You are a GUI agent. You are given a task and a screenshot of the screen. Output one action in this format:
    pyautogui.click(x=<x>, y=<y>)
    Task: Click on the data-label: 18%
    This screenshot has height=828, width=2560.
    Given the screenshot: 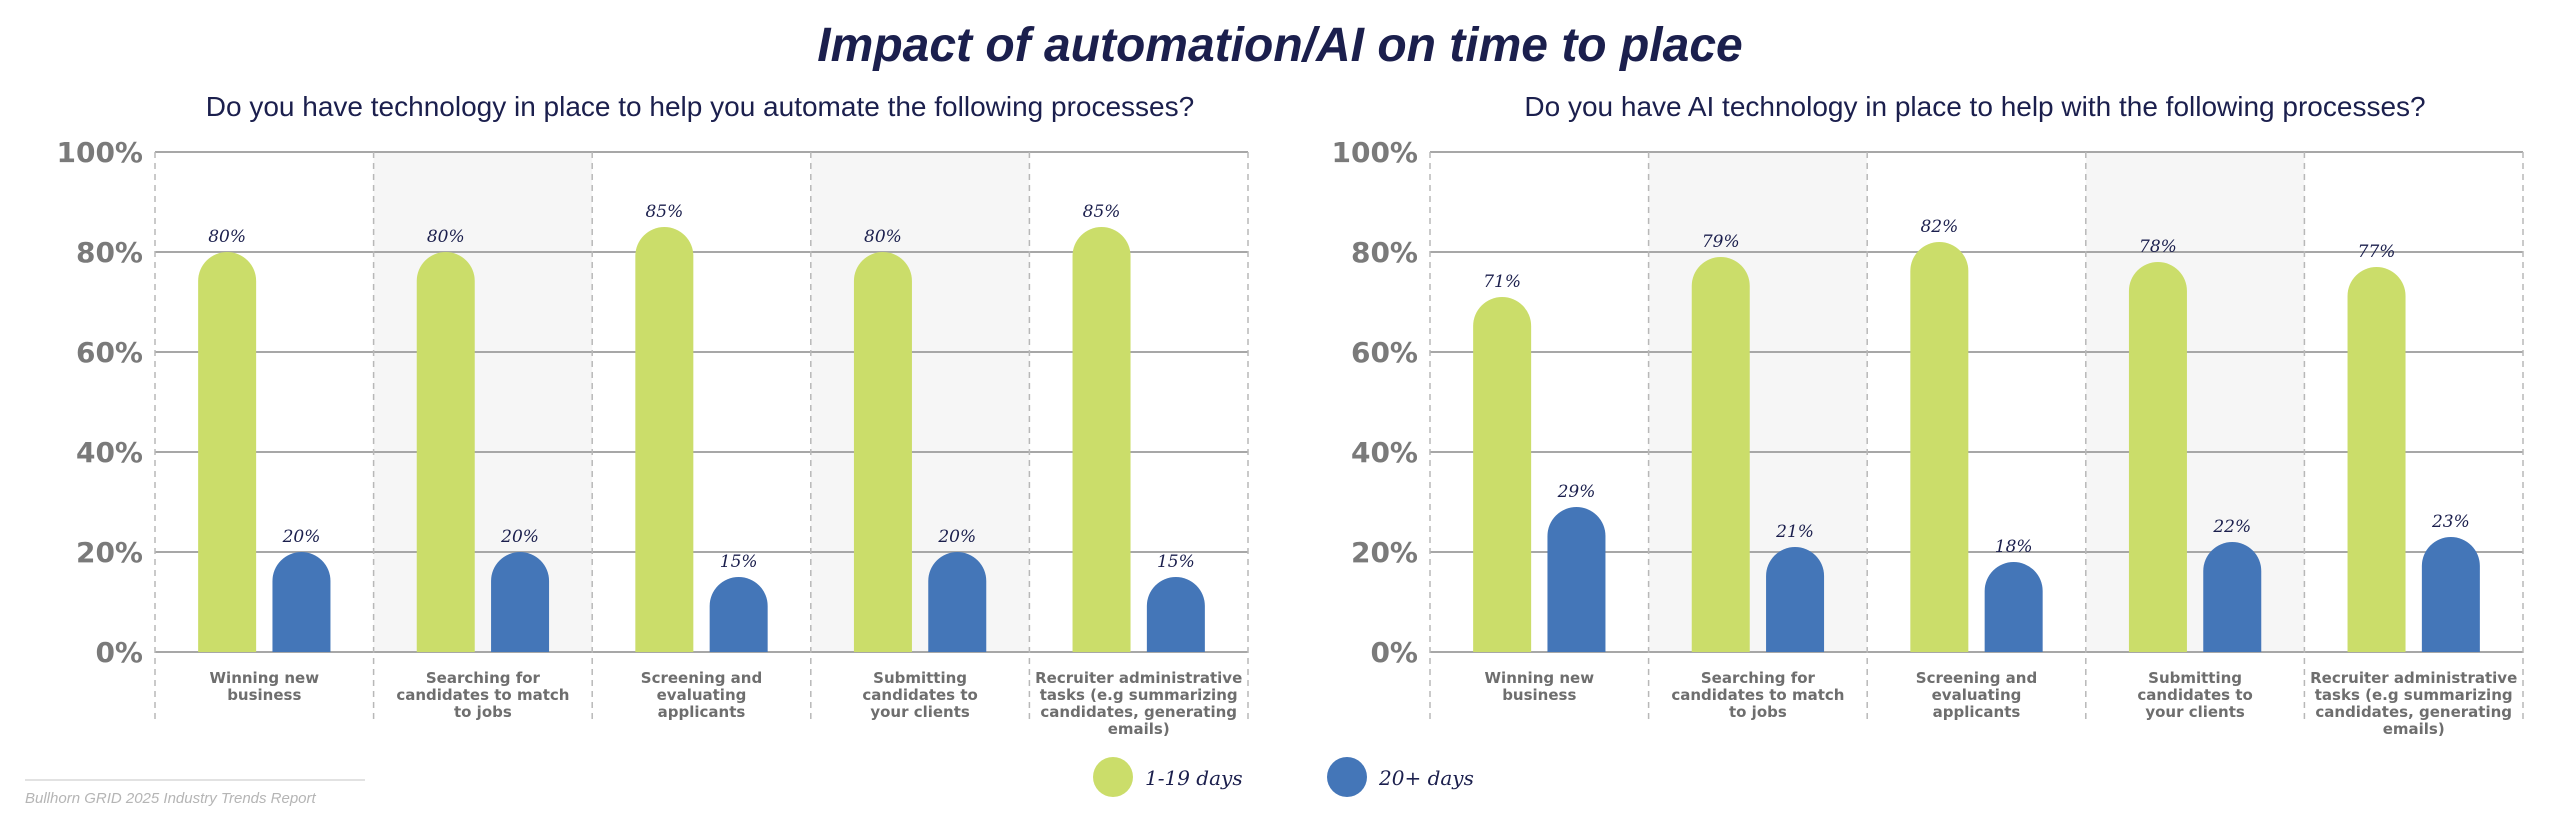 What is the action you would take?
    pyautogui.click(x=2014, y=547)
    